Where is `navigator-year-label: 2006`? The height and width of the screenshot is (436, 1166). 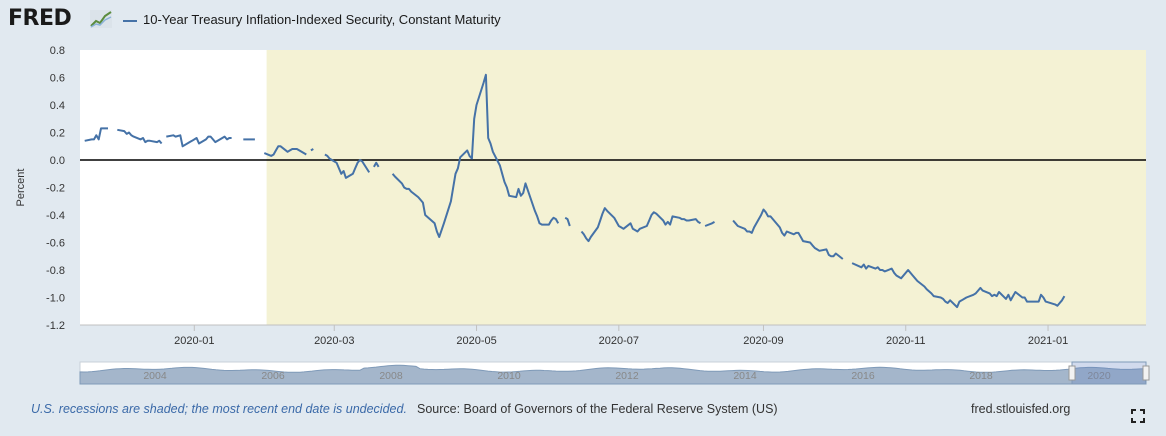
navigator-year-label: 2006 is located at coordinates (273, 376).